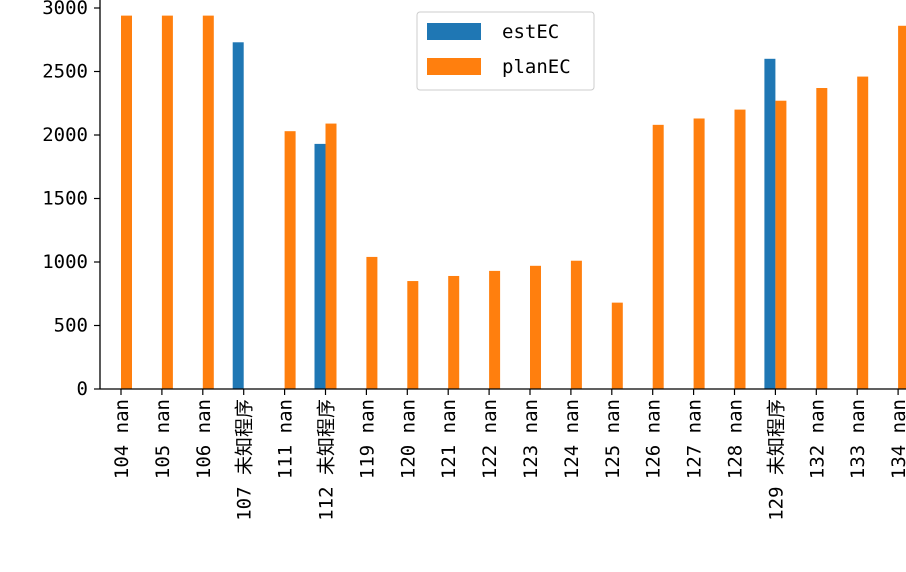  I want to click on y-tick-label: 2500, so click(65, 72).